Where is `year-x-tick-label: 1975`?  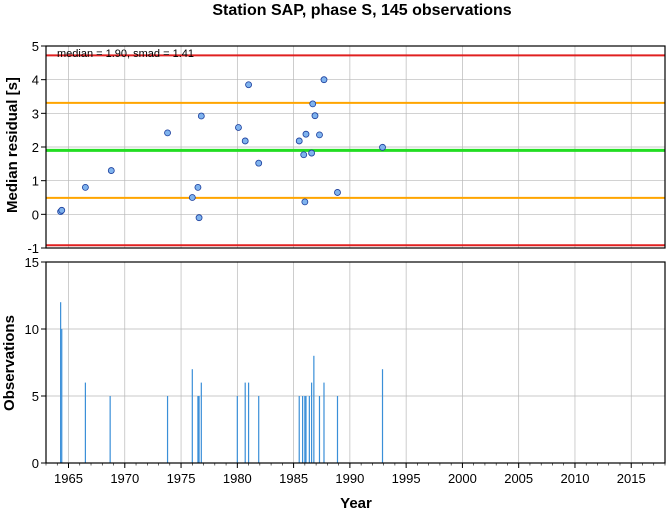
year-x-tick-label: 1975 is located at coordinates (181, 478).